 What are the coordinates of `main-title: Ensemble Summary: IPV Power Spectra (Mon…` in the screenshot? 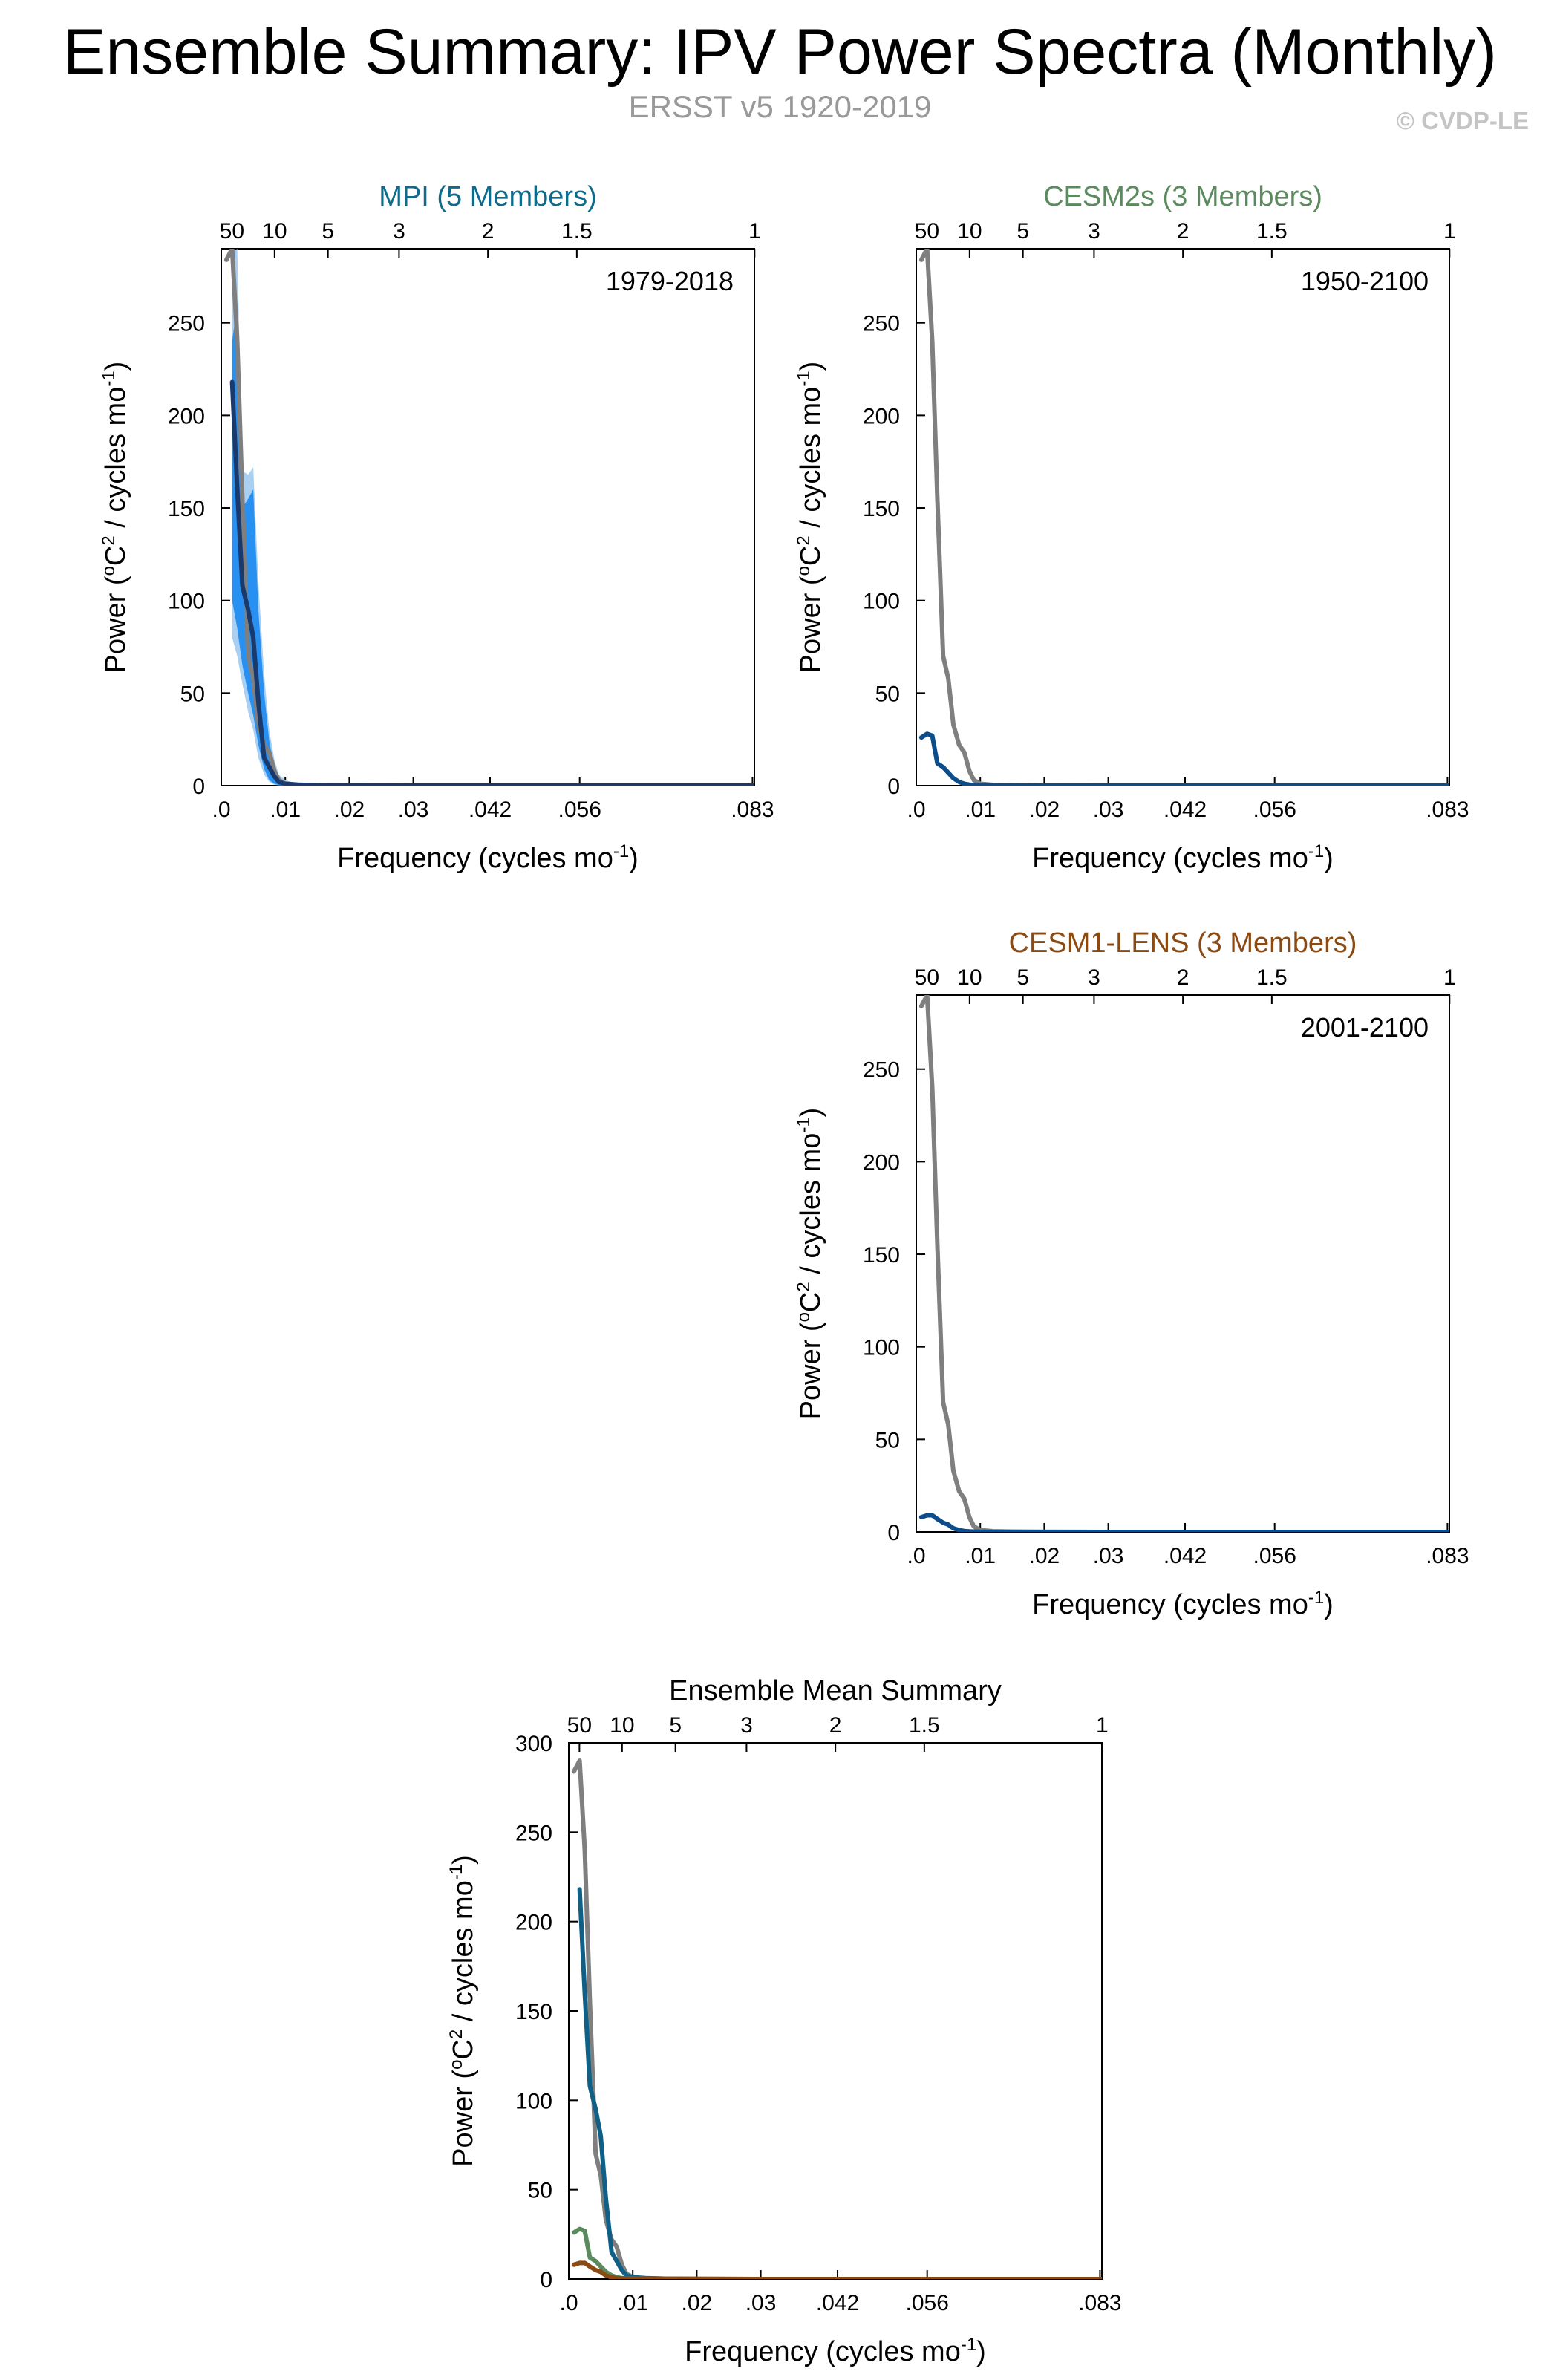 It's located at (780, 52).